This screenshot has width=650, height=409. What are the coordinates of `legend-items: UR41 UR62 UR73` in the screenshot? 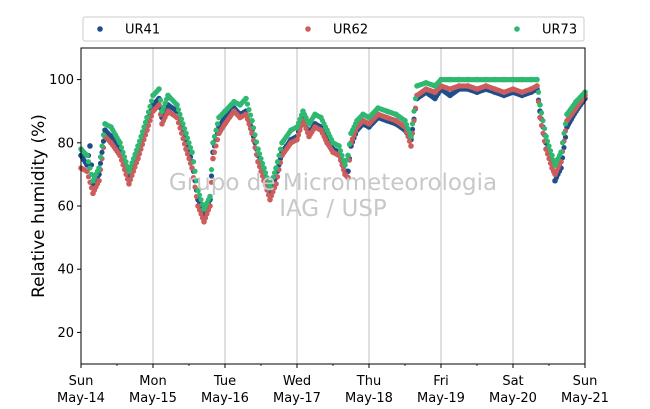 It's located at (337, 30).